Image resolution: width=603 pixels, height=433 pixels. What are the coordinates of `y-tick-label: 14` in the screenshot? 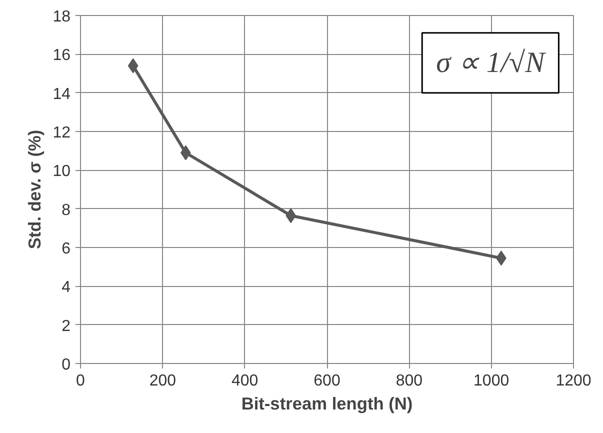 It's located at (61, 94).